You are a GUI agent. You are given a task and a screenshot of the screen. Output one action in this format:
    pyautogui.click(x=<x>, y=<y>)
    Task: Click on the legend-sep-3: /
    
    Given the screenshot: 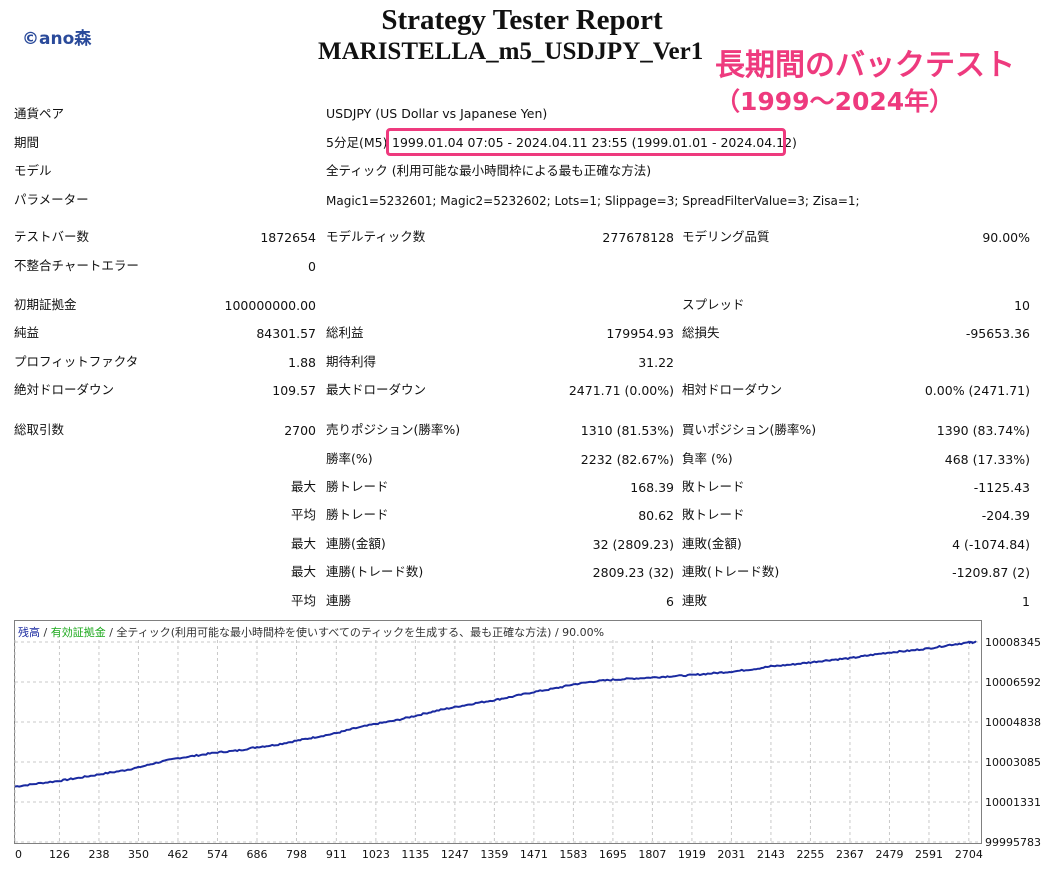 What is the action you would take?
    pyautogui.click(x=557, y=632)
    